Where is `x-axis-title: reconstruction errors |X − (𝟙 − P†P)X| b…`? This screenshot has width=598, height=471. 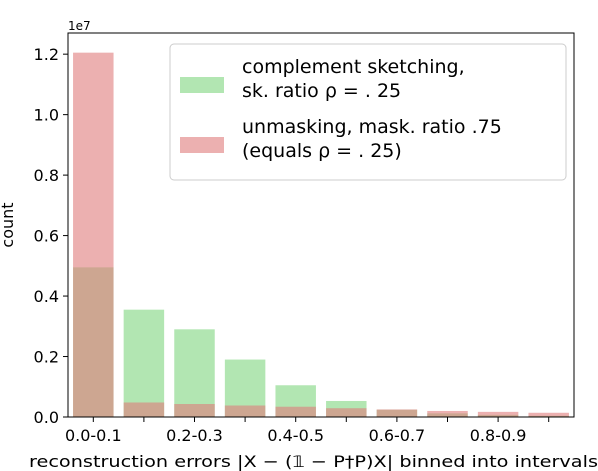 x-axis-title: reconstruction errors |X − (𝟙 − P†P)X| b… is located at coordinates (313, 461).